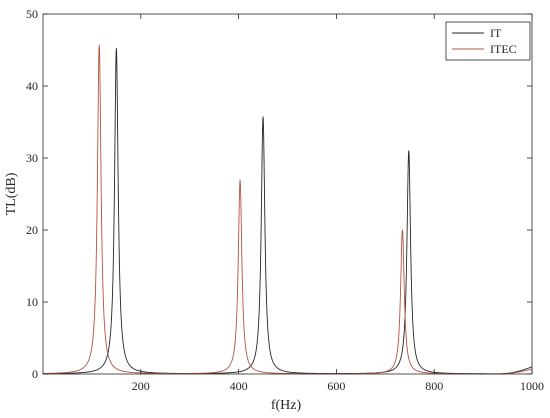  Describe the element at coordinates (239, 386) in the screenshot. I see `x-tick-label: 400` at that location.